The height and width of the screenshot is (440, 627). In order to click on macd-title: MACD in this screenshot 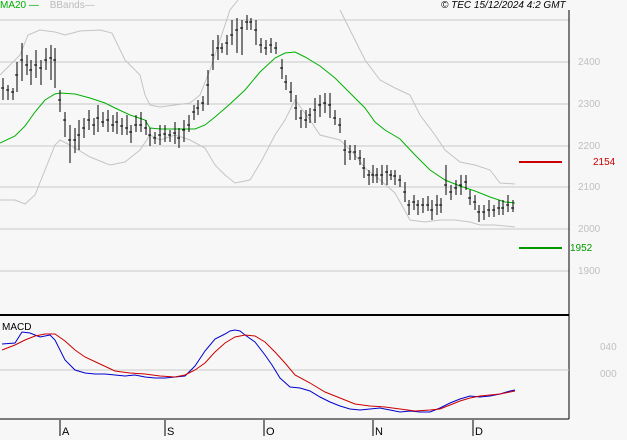, I will do `click(17, 327)`.